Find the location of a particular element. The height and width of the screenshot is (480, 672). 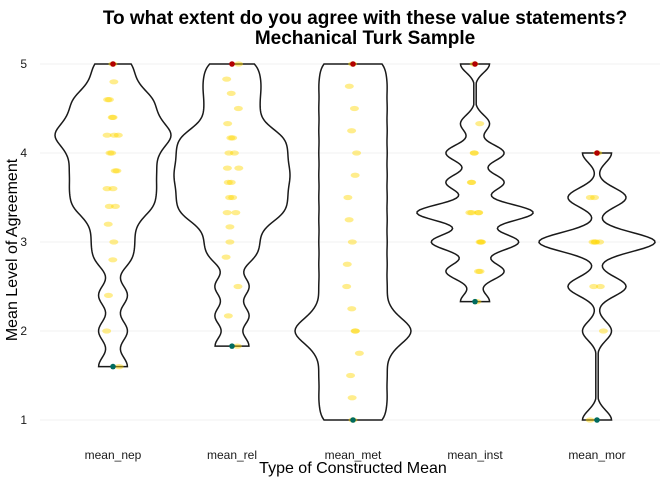

y-tick-label: 3 is located at coordinates (23, 242).